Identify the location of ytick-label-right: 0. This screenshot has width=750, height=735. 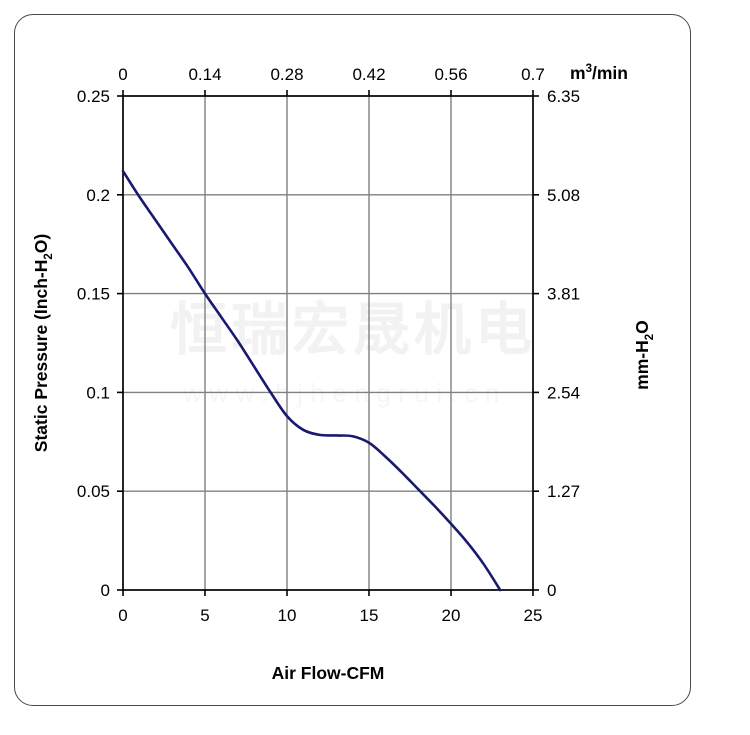
(551, 590).